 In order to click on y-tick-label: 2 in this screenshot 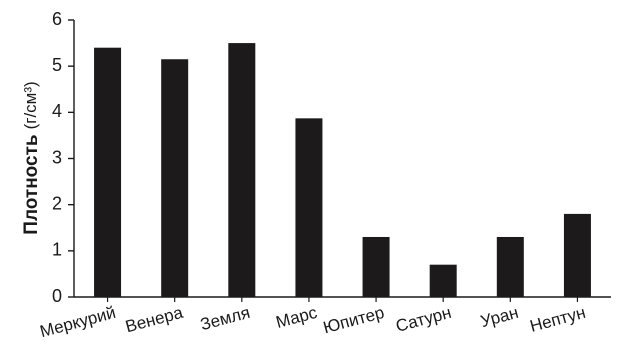, I will do `click(57, 203)`.